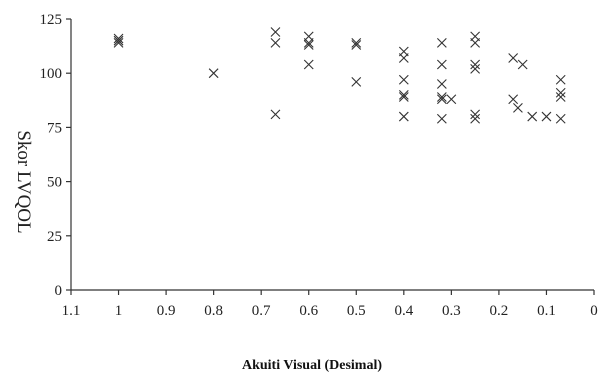 The image size is (601, 374). What do you see at coordinates (594, 311) in the screenshot?
I see `x-tick-label: 0` at bounding box center [594, 311].